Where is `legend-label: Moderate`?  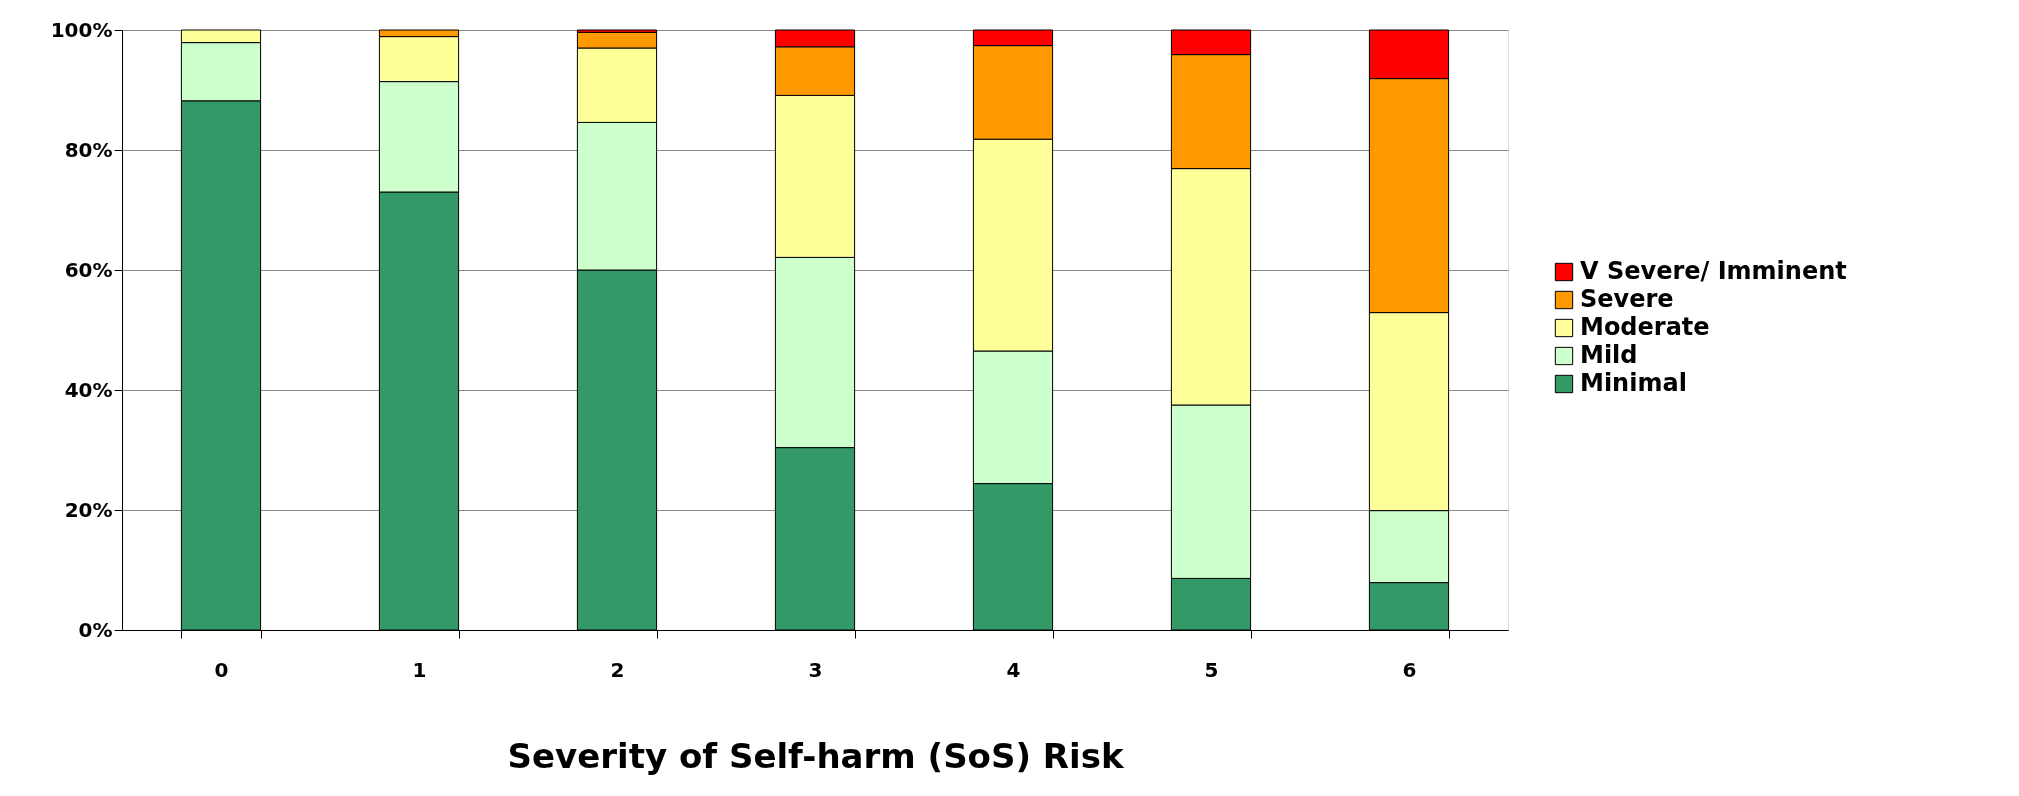
legend-label: Moderate is located at coordinates (1645, 327).